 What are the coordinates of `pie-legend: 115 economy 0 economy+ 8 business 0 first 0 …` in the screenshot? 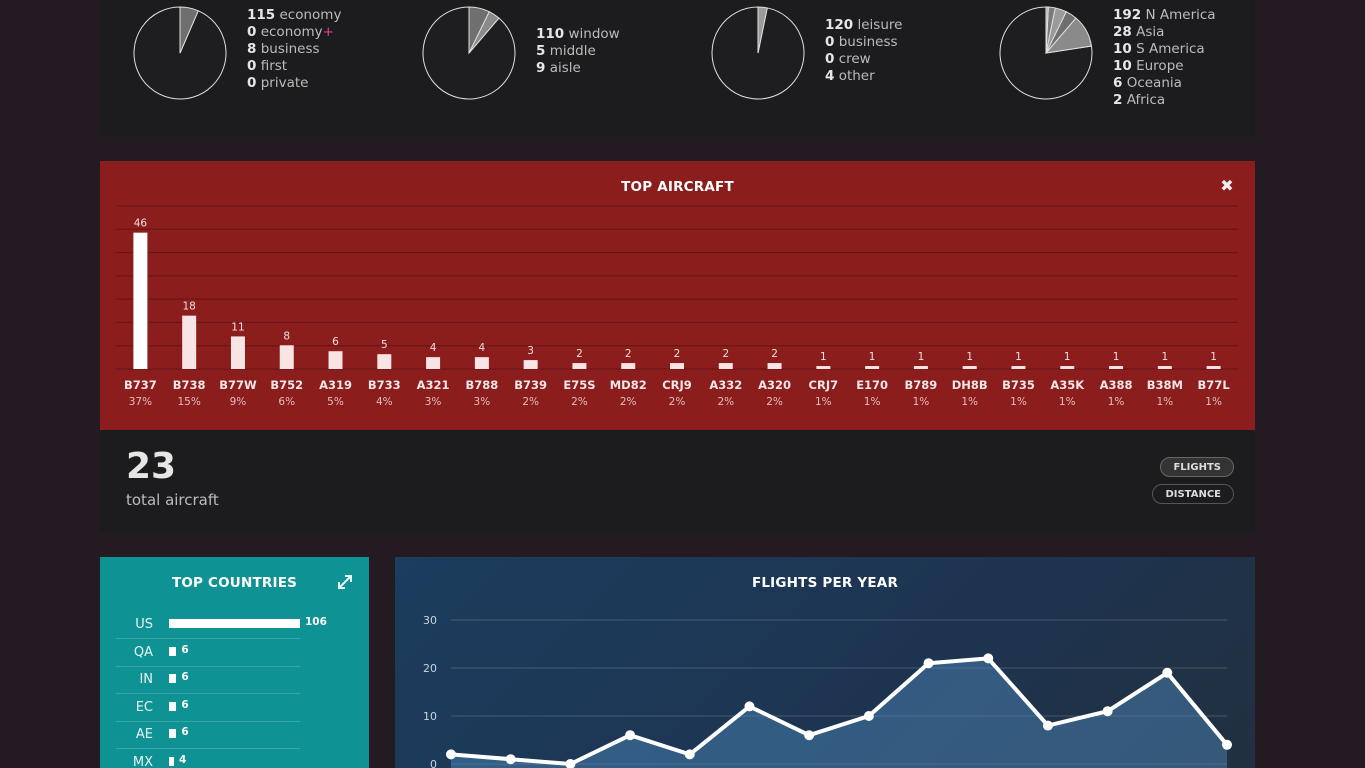 It's located at (294, 49).